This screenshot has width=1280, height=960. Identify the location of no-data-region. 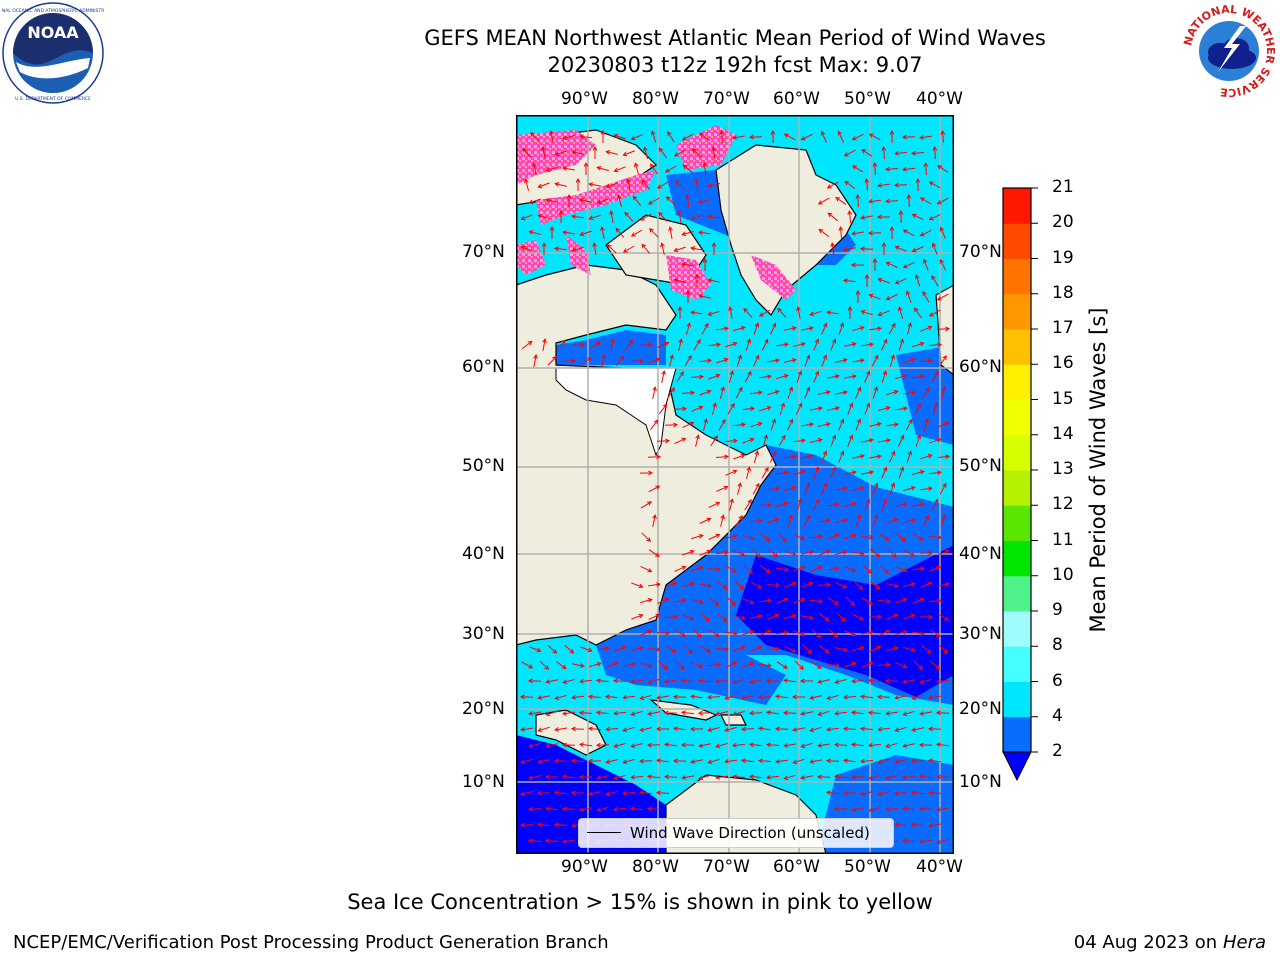
(616, 412).